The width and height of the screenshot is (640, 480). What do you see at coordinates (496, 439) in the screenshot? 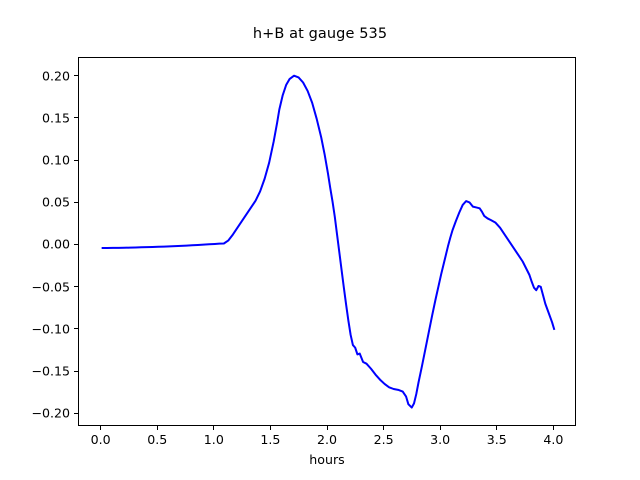
I see `x-tick-label: 3.5` at bounding box center [496, 439].